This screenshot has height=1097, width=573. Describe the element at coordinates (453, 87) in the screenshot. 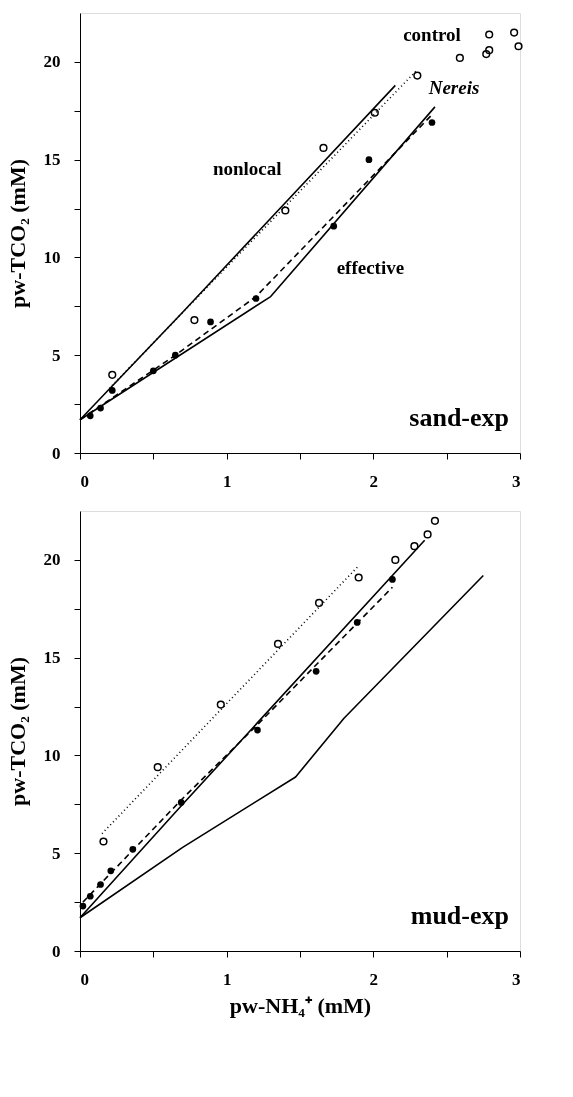

I see `annotation: Nereis` at that location.